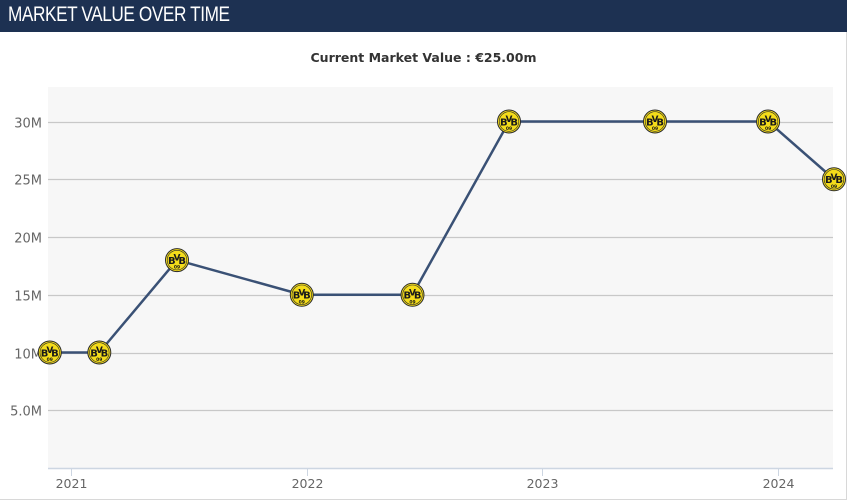  What do you see at coordinates (543, 483) in the screenshot?
I see `x-tick-label: 2023` at bounding box center [543, 483].